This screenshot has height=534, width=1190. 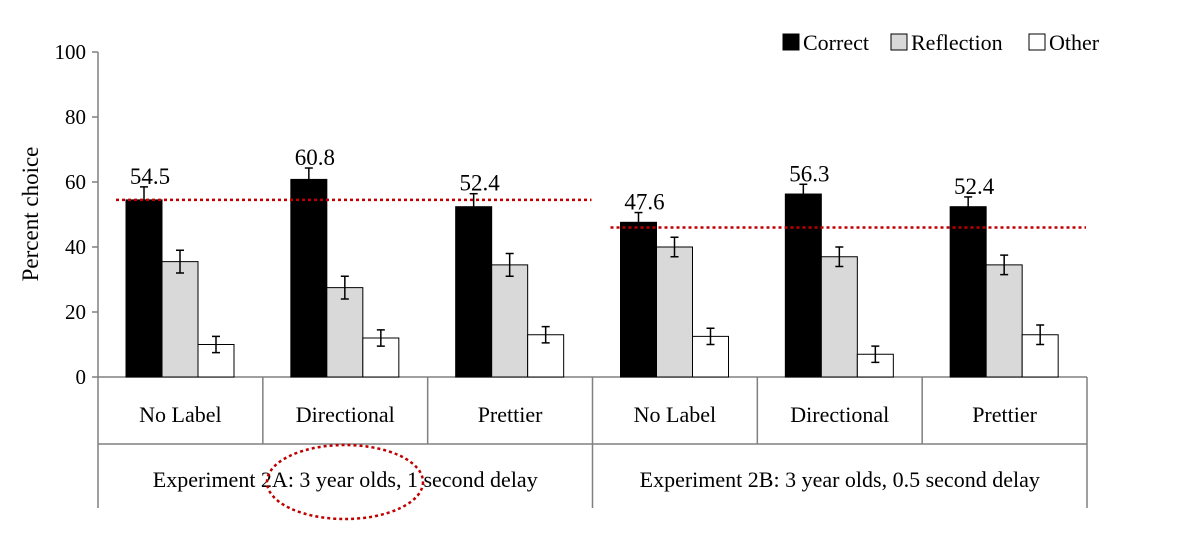 What do you see at coordinates (644, 202) in the screenshot?
I see `data-label: 47.6` at bounding box center [644, 202].